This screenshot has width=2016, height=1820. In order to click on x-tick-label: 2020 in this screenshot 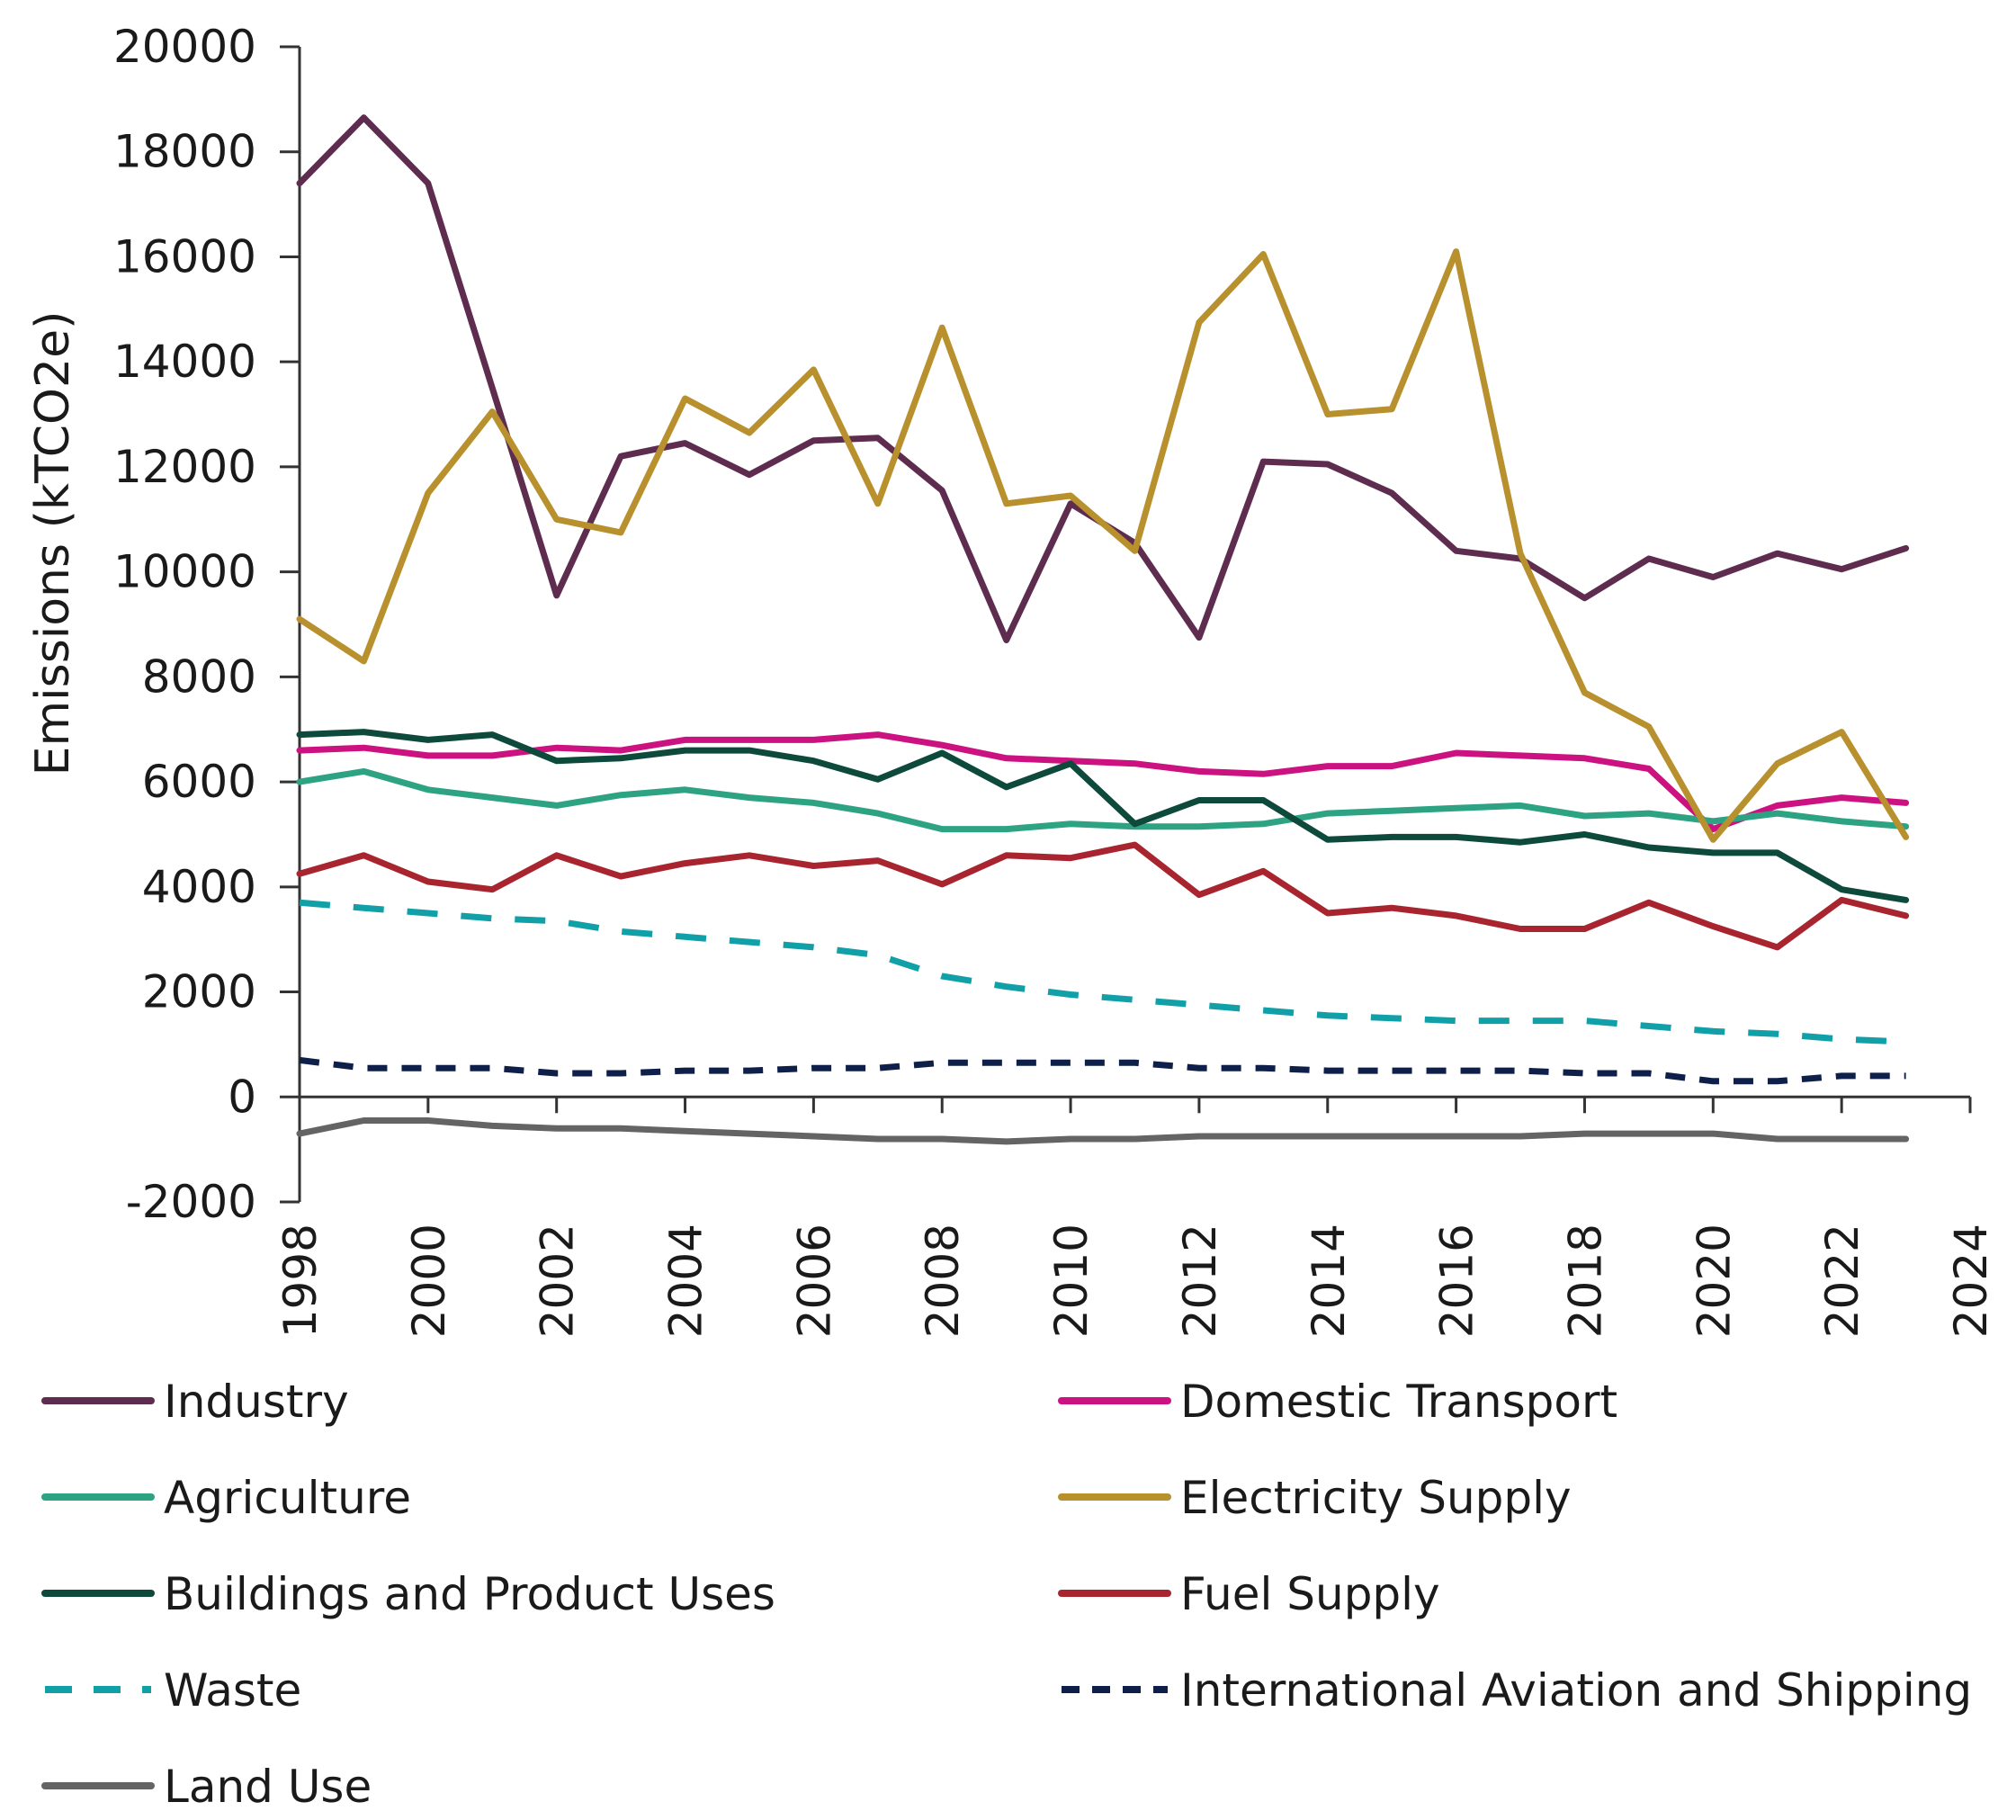, I will do `click(1714, 1281)`.